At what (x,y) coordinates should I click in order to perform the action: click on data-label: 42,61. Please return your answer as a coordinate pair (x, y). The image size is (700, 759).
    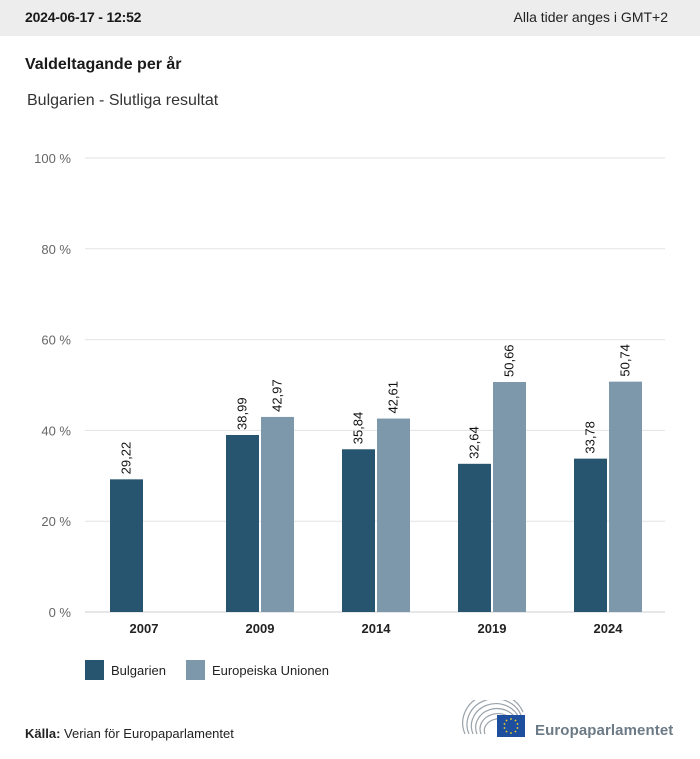
    Looking at the image, I should click on (393, 397).